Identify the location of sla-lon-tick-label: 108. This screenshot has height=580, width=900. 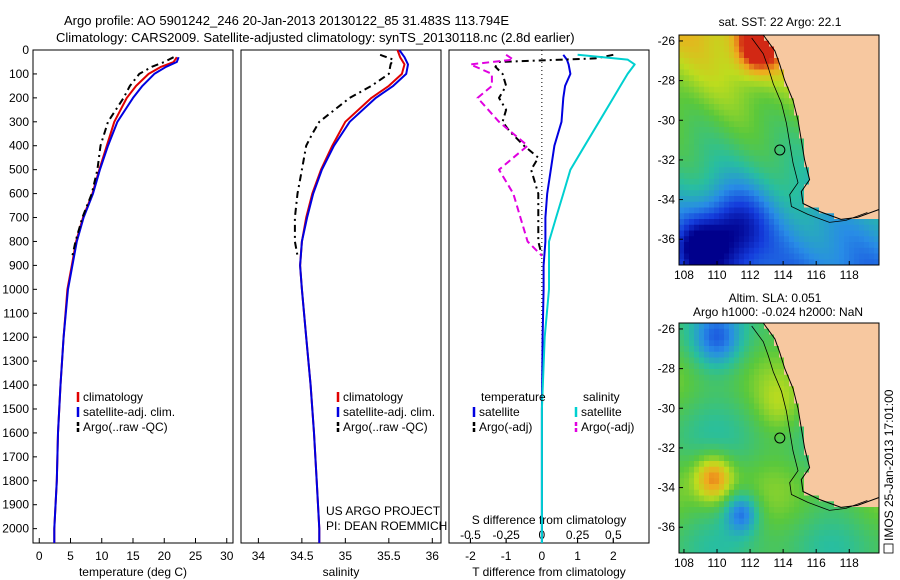
(684, 563).